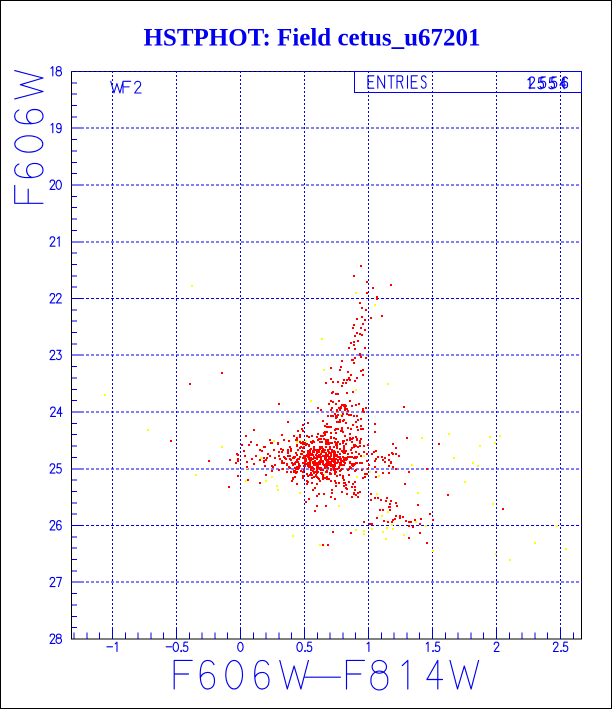  What do you see at coordinates (311, 37) in the screenshot?
I see `svg-text: HSTPHOT: Field cetus_u67201` at bounding box center [311, 37].